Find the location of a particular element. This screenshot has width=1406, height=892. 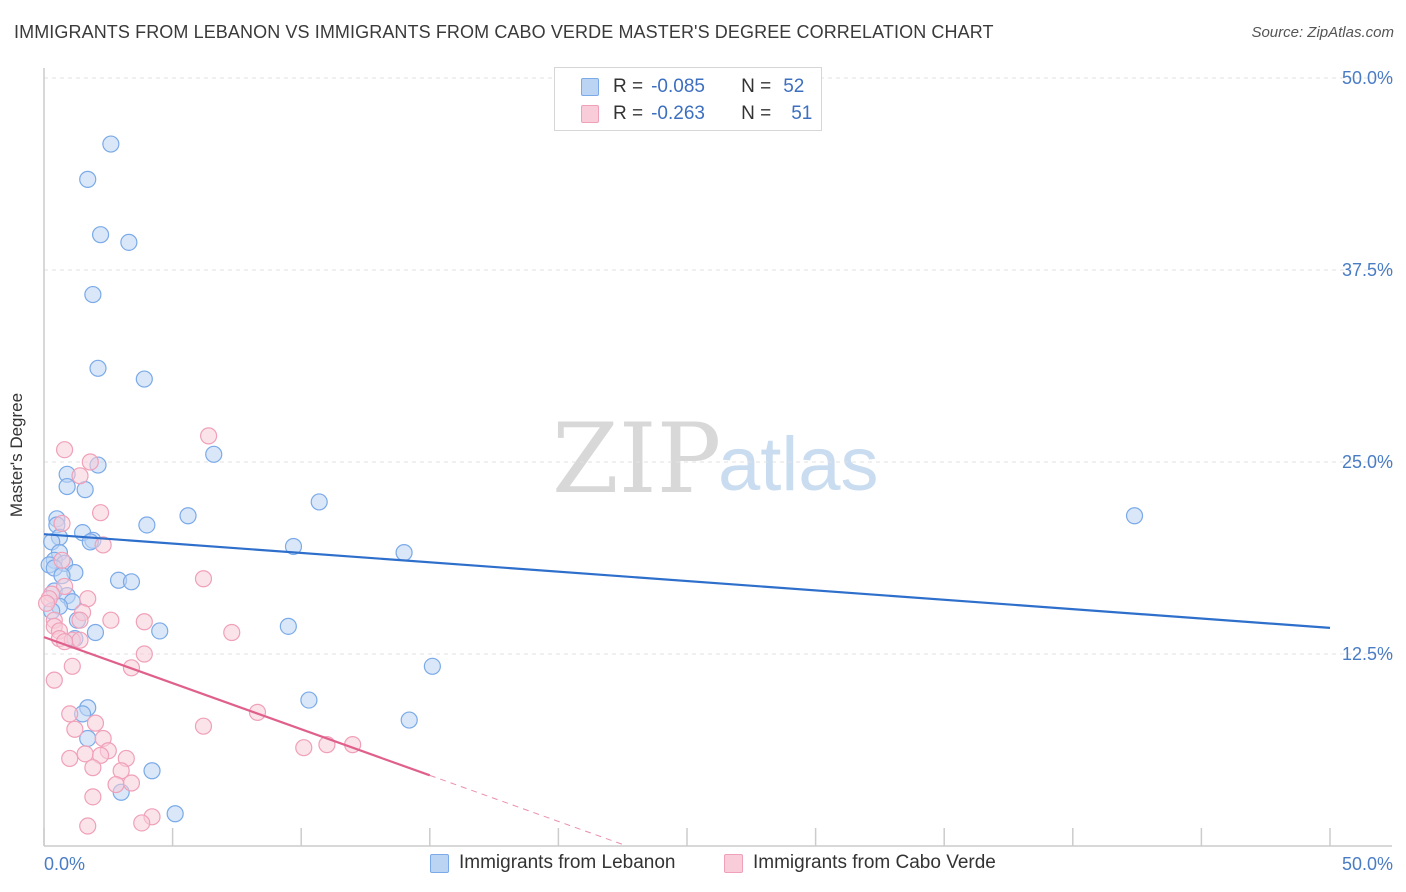

watermark: ZIP atlas is located at coordinates (715, 459).